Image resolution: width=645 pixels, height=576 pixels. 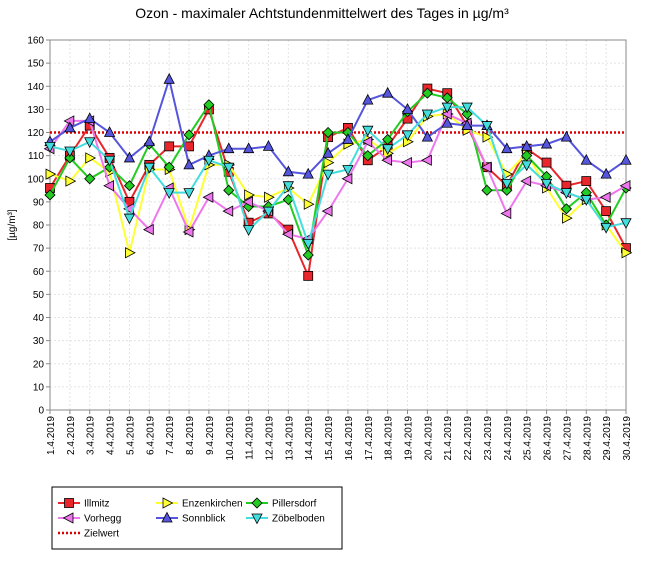 I want to click on y-tick-label: 110, so click(x=36, y=156).